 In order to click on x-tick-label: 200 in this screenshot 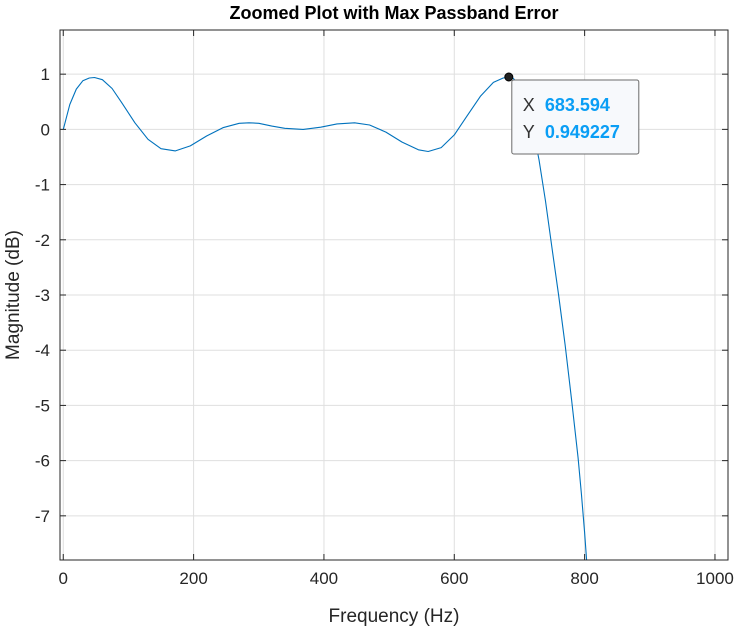, I will do `click(193, 578)`.